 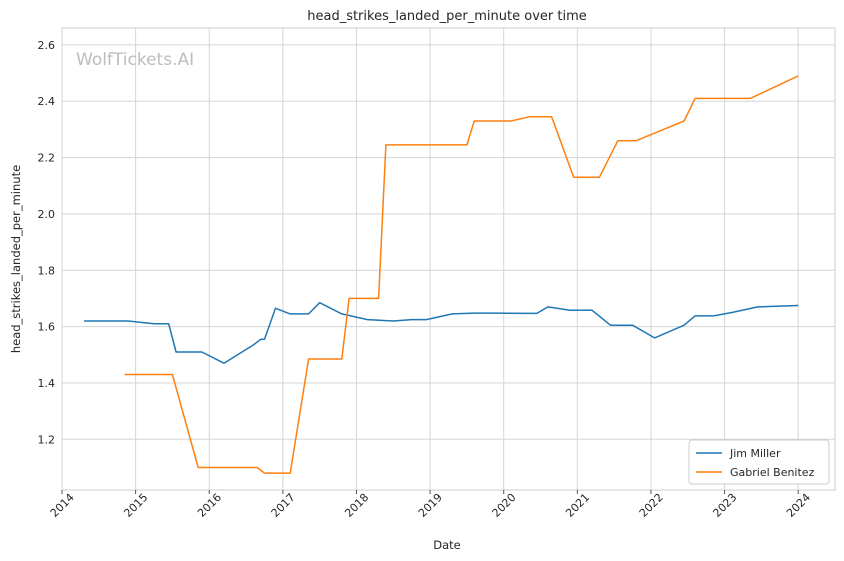 I want to click on series-line-jim-miller, so click(x=441, y=332).